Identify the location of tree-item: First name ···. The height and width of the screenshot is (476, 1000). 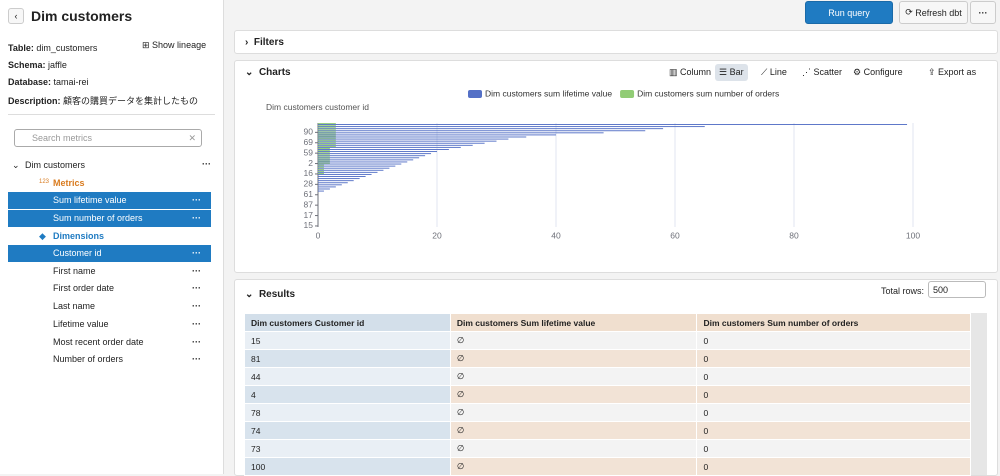
(109, 271).